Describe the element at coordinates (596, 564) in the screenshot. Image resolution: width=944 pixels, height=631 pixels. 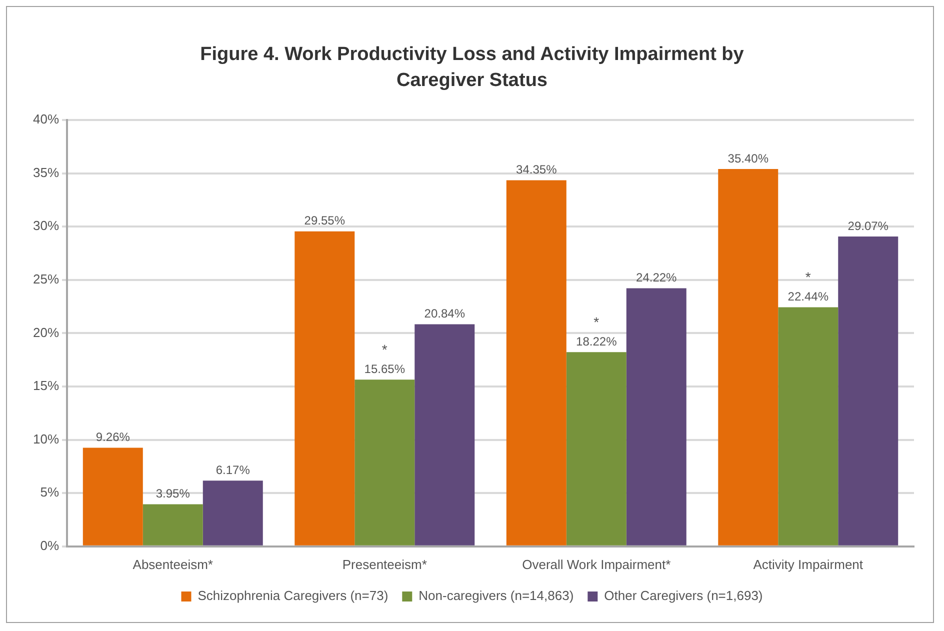
I see `x-tick-label: Overall Work Impairment*` at that location.